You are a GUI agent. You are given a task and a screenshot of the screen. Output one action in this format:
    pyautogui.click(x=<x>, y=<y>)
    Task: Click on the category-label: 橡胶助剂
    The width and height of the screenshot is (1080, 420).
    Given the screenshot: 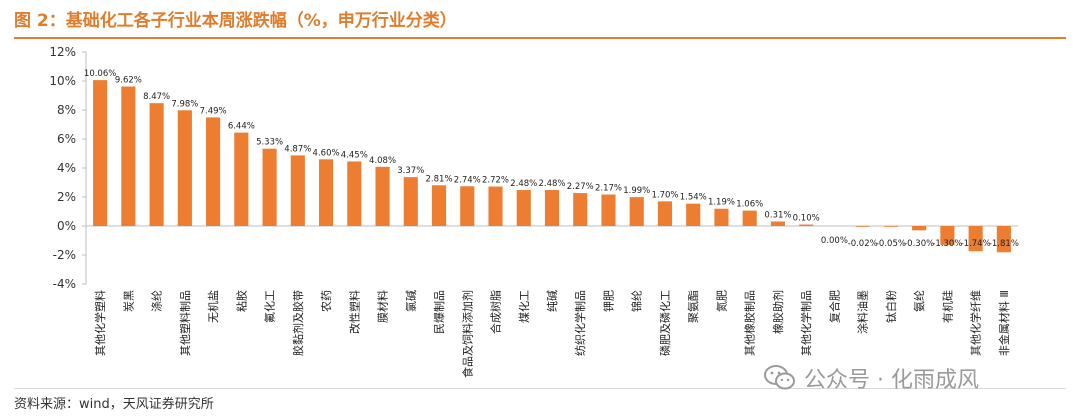 What is the action you would take?
    pyautogui.click(x=778, y=312)
    